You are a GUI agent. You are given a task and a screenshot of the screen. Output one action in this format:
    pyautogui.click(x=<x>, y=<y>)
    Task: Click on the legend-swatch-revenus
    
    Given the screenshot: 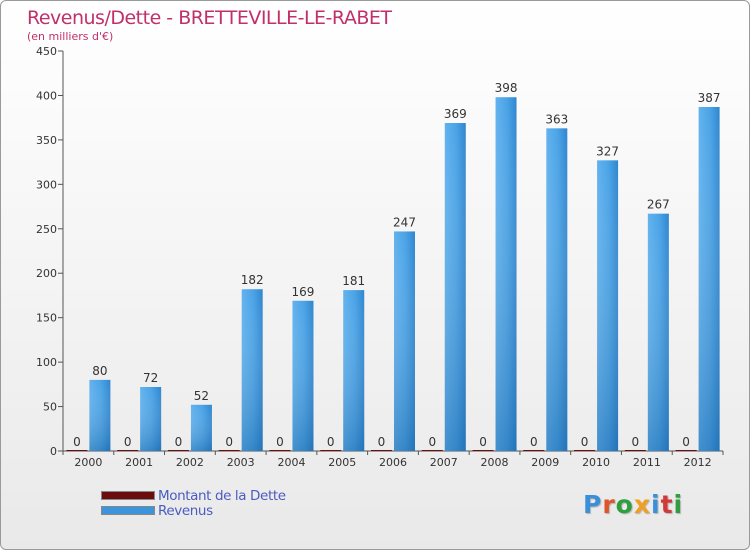 What is the action you would take?
    pyautogui.click(x=128, y=510)
    